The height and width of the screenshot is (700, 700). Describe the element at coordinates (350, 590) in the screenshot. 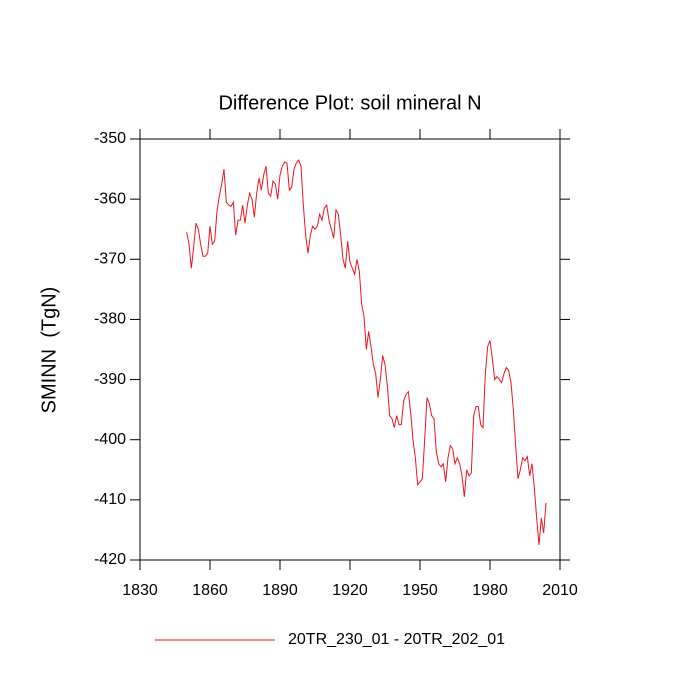

I see `x-tick-label: 1920` at that location.